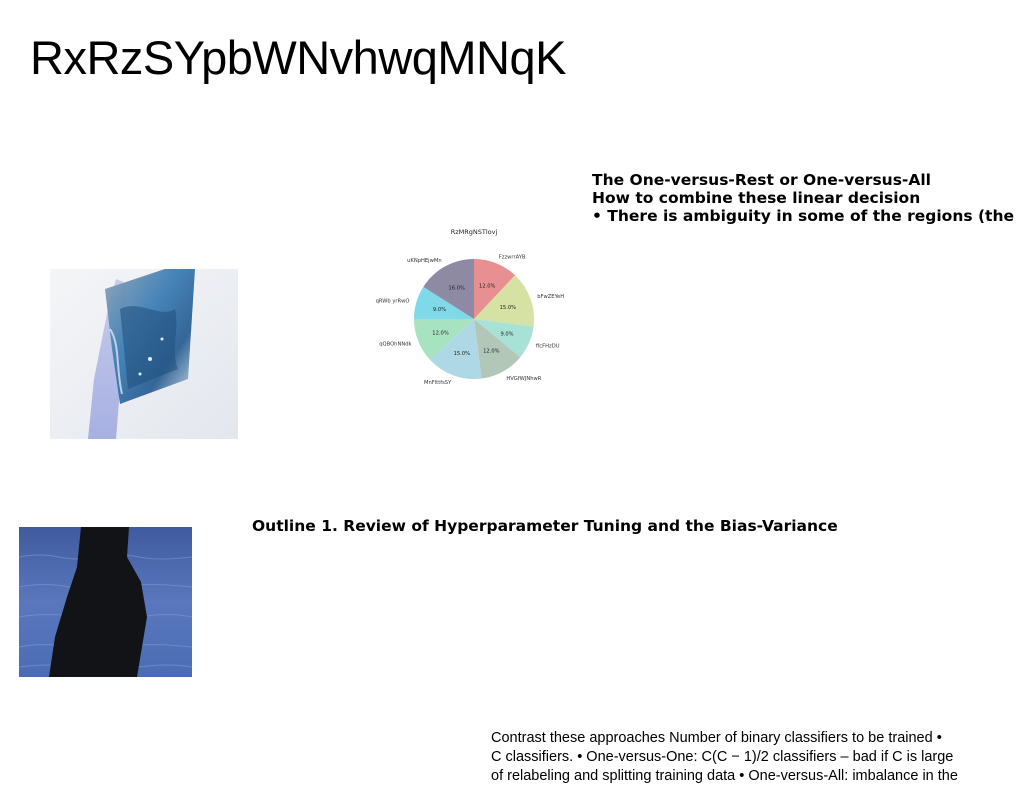 Image resolution: width=1024 pixels, height=788 pixels. I want to click on lab-flask-photo, so click(144, 354).